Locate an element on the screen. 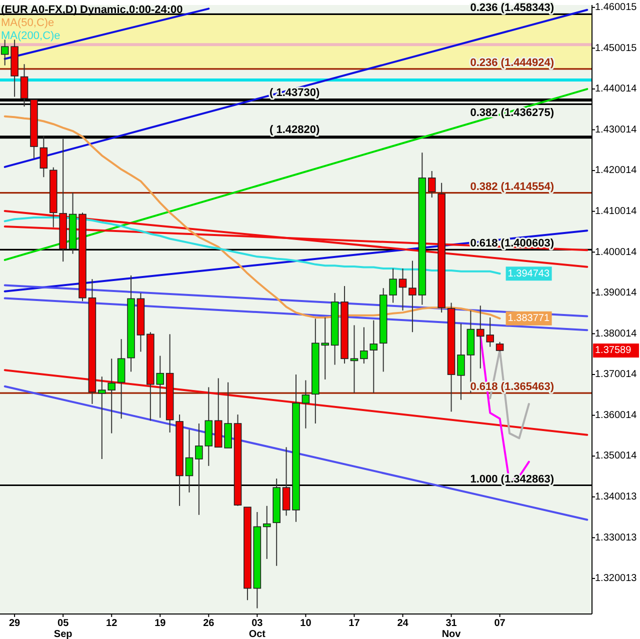  y-tick-label: 1.370014 is located at coordinates (616, 374).